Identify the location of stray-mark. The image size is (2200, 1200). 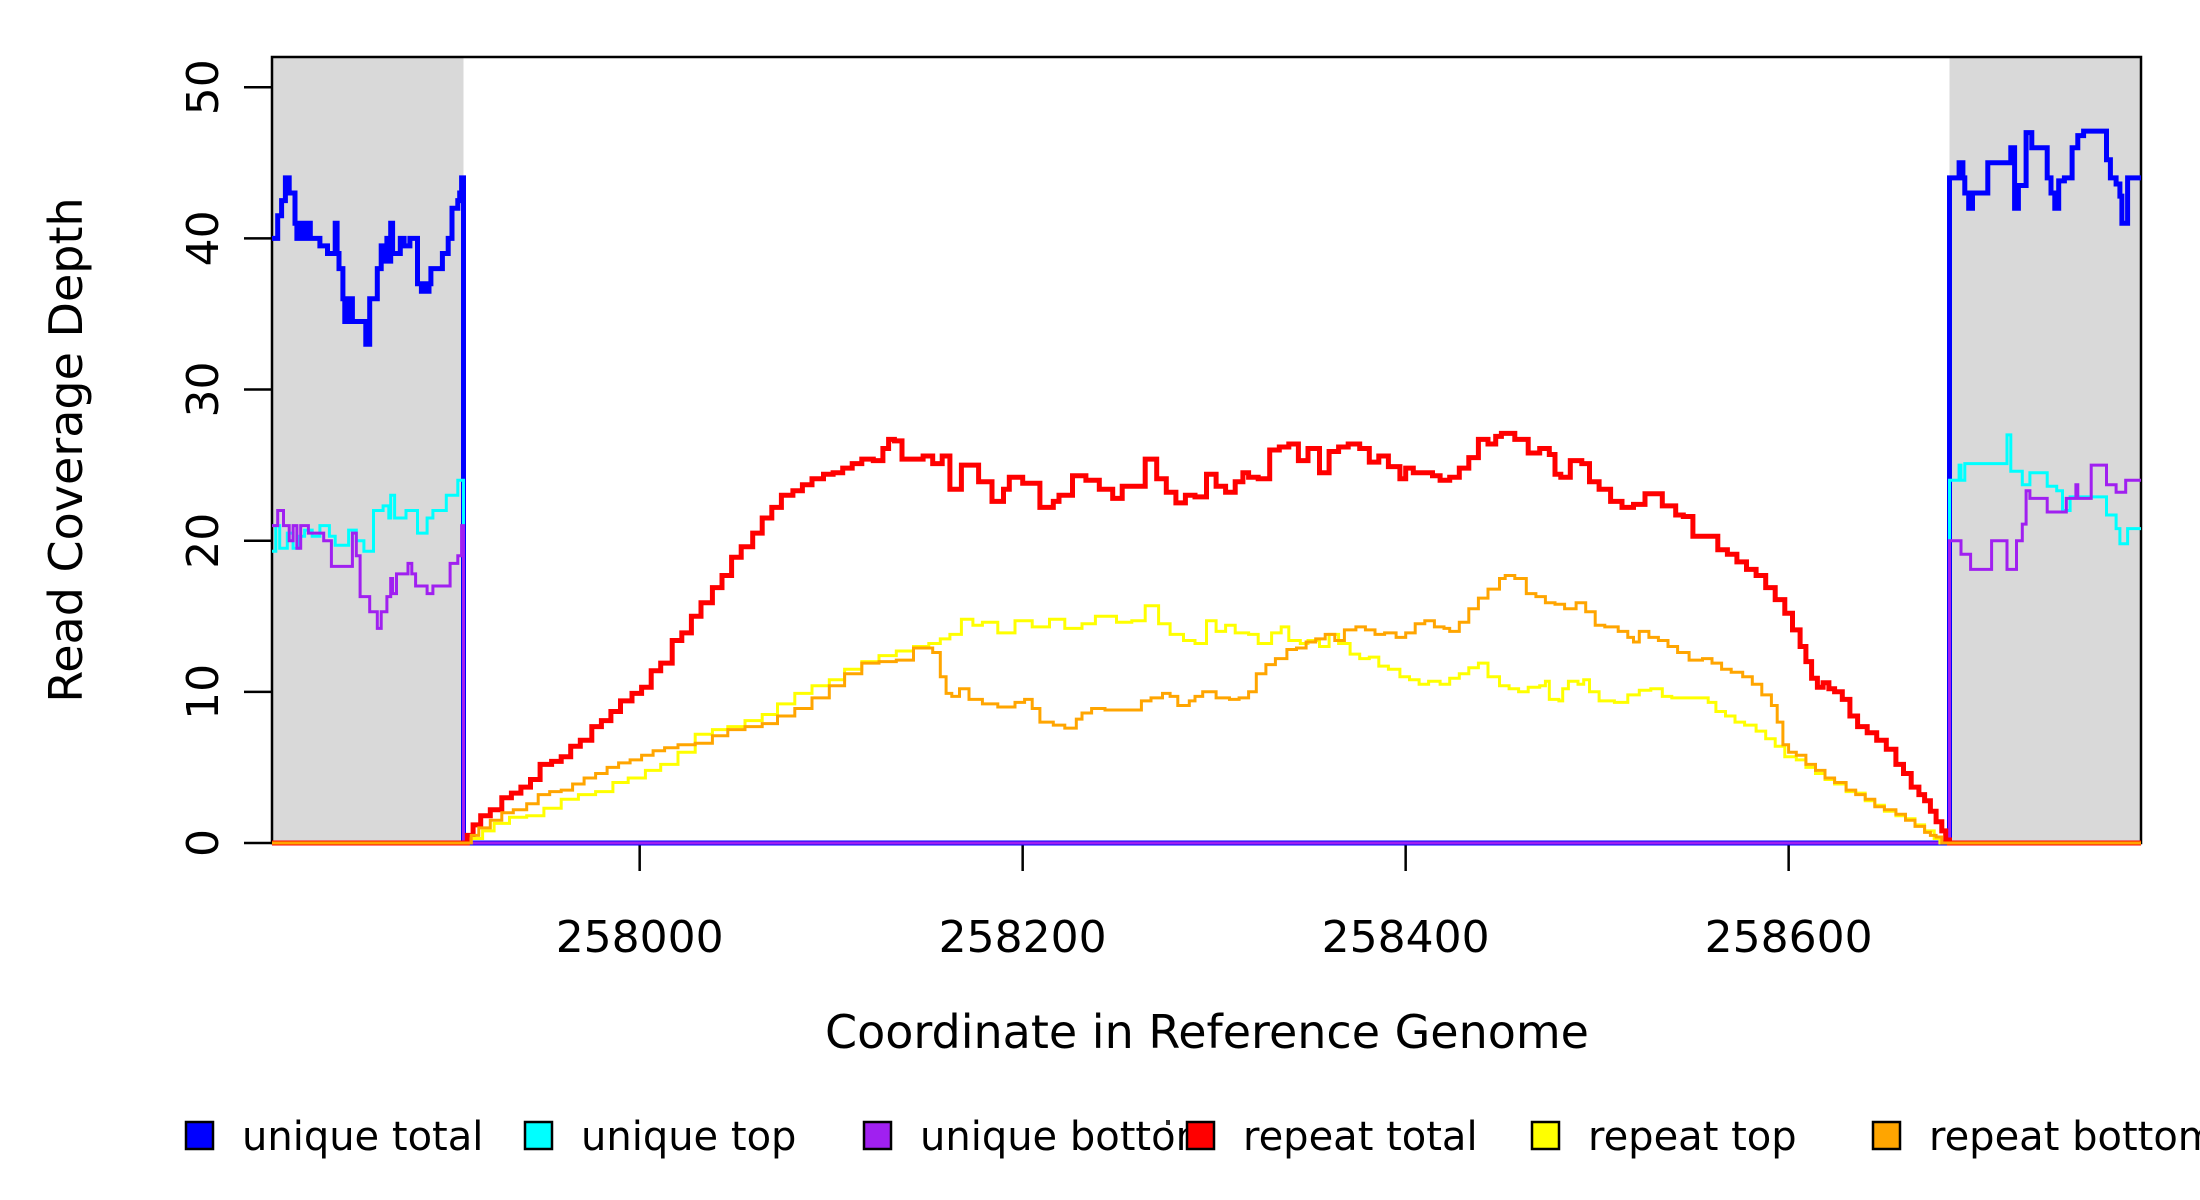
(1168, 1122).